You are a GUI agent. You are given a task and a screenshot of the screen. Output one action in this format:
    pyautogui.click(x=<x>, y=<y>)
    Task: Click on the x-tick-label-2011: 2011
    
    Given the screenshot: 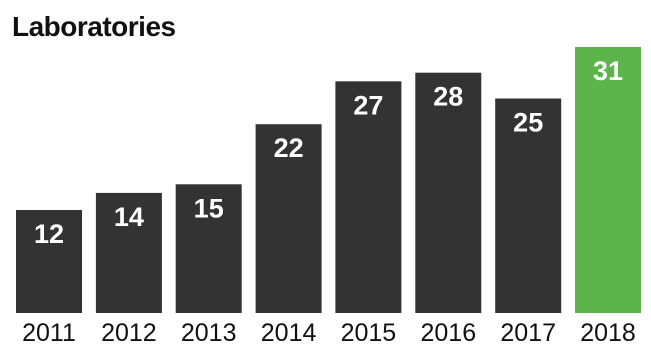 What is the action you would take?
    pyautogui.click(x=49, y=332)
    